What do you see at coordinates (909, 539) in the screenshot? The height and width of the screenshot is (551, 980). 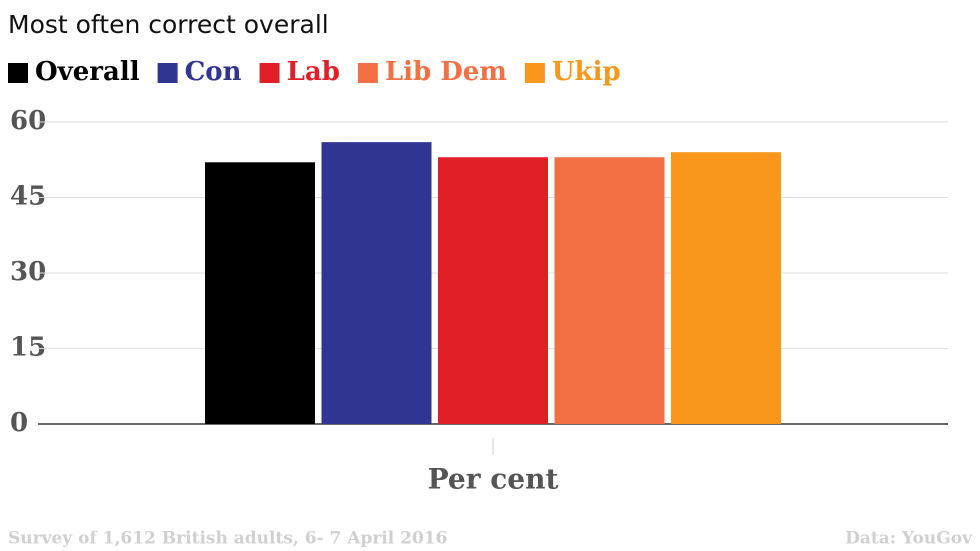 I see `source: Data: YouGov` at bounding box center [909, 539].